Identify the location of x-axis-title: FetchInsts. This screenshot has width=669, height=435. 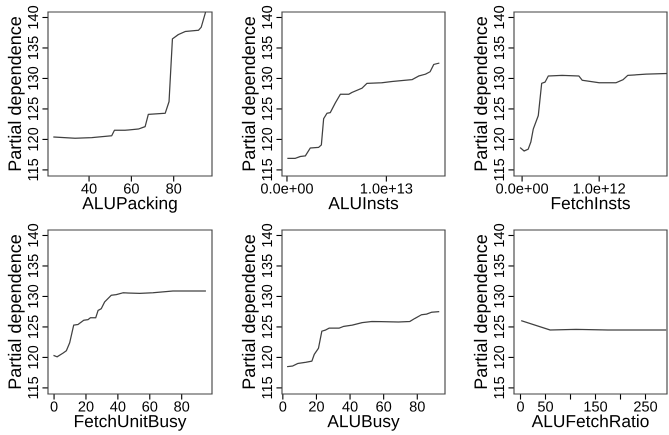
(591, 203).